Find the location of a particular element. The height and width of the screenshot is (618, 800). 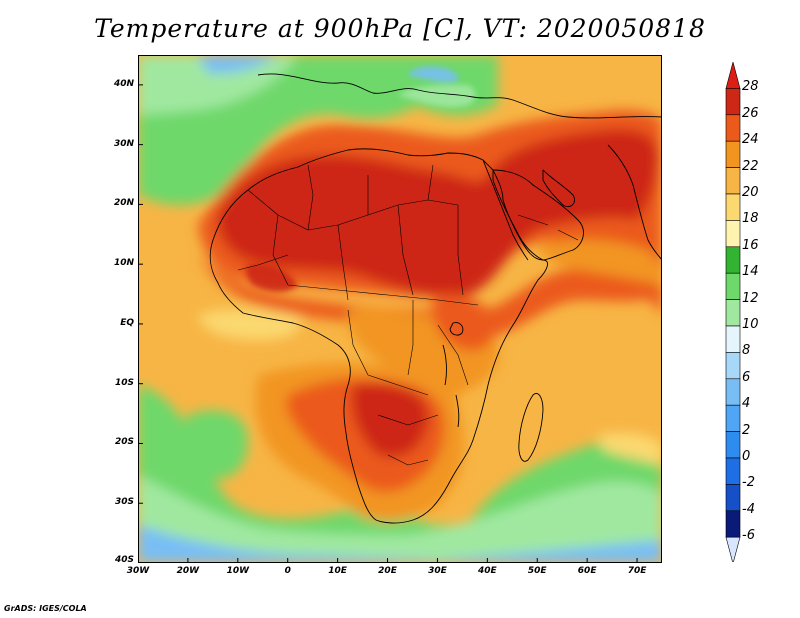

lat-label: 10N is located at coordinates (123, 263).